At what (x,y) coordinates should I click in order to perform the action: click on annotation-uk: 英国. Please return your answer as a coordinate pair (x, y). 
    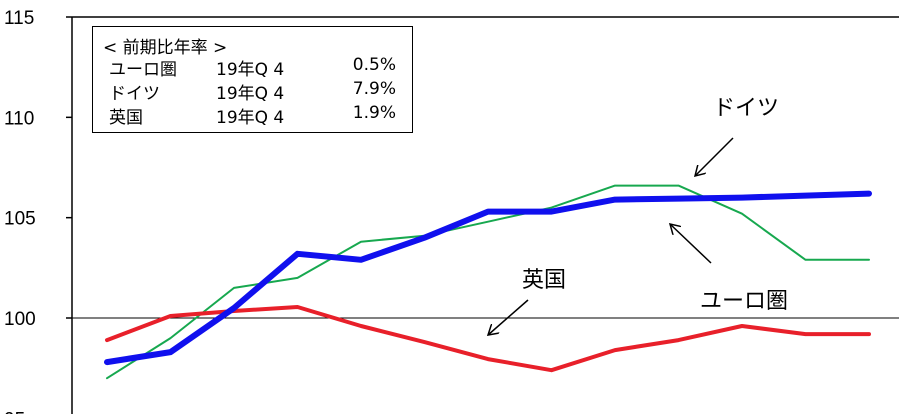
    Looking at the image, I should click on (544, 280).